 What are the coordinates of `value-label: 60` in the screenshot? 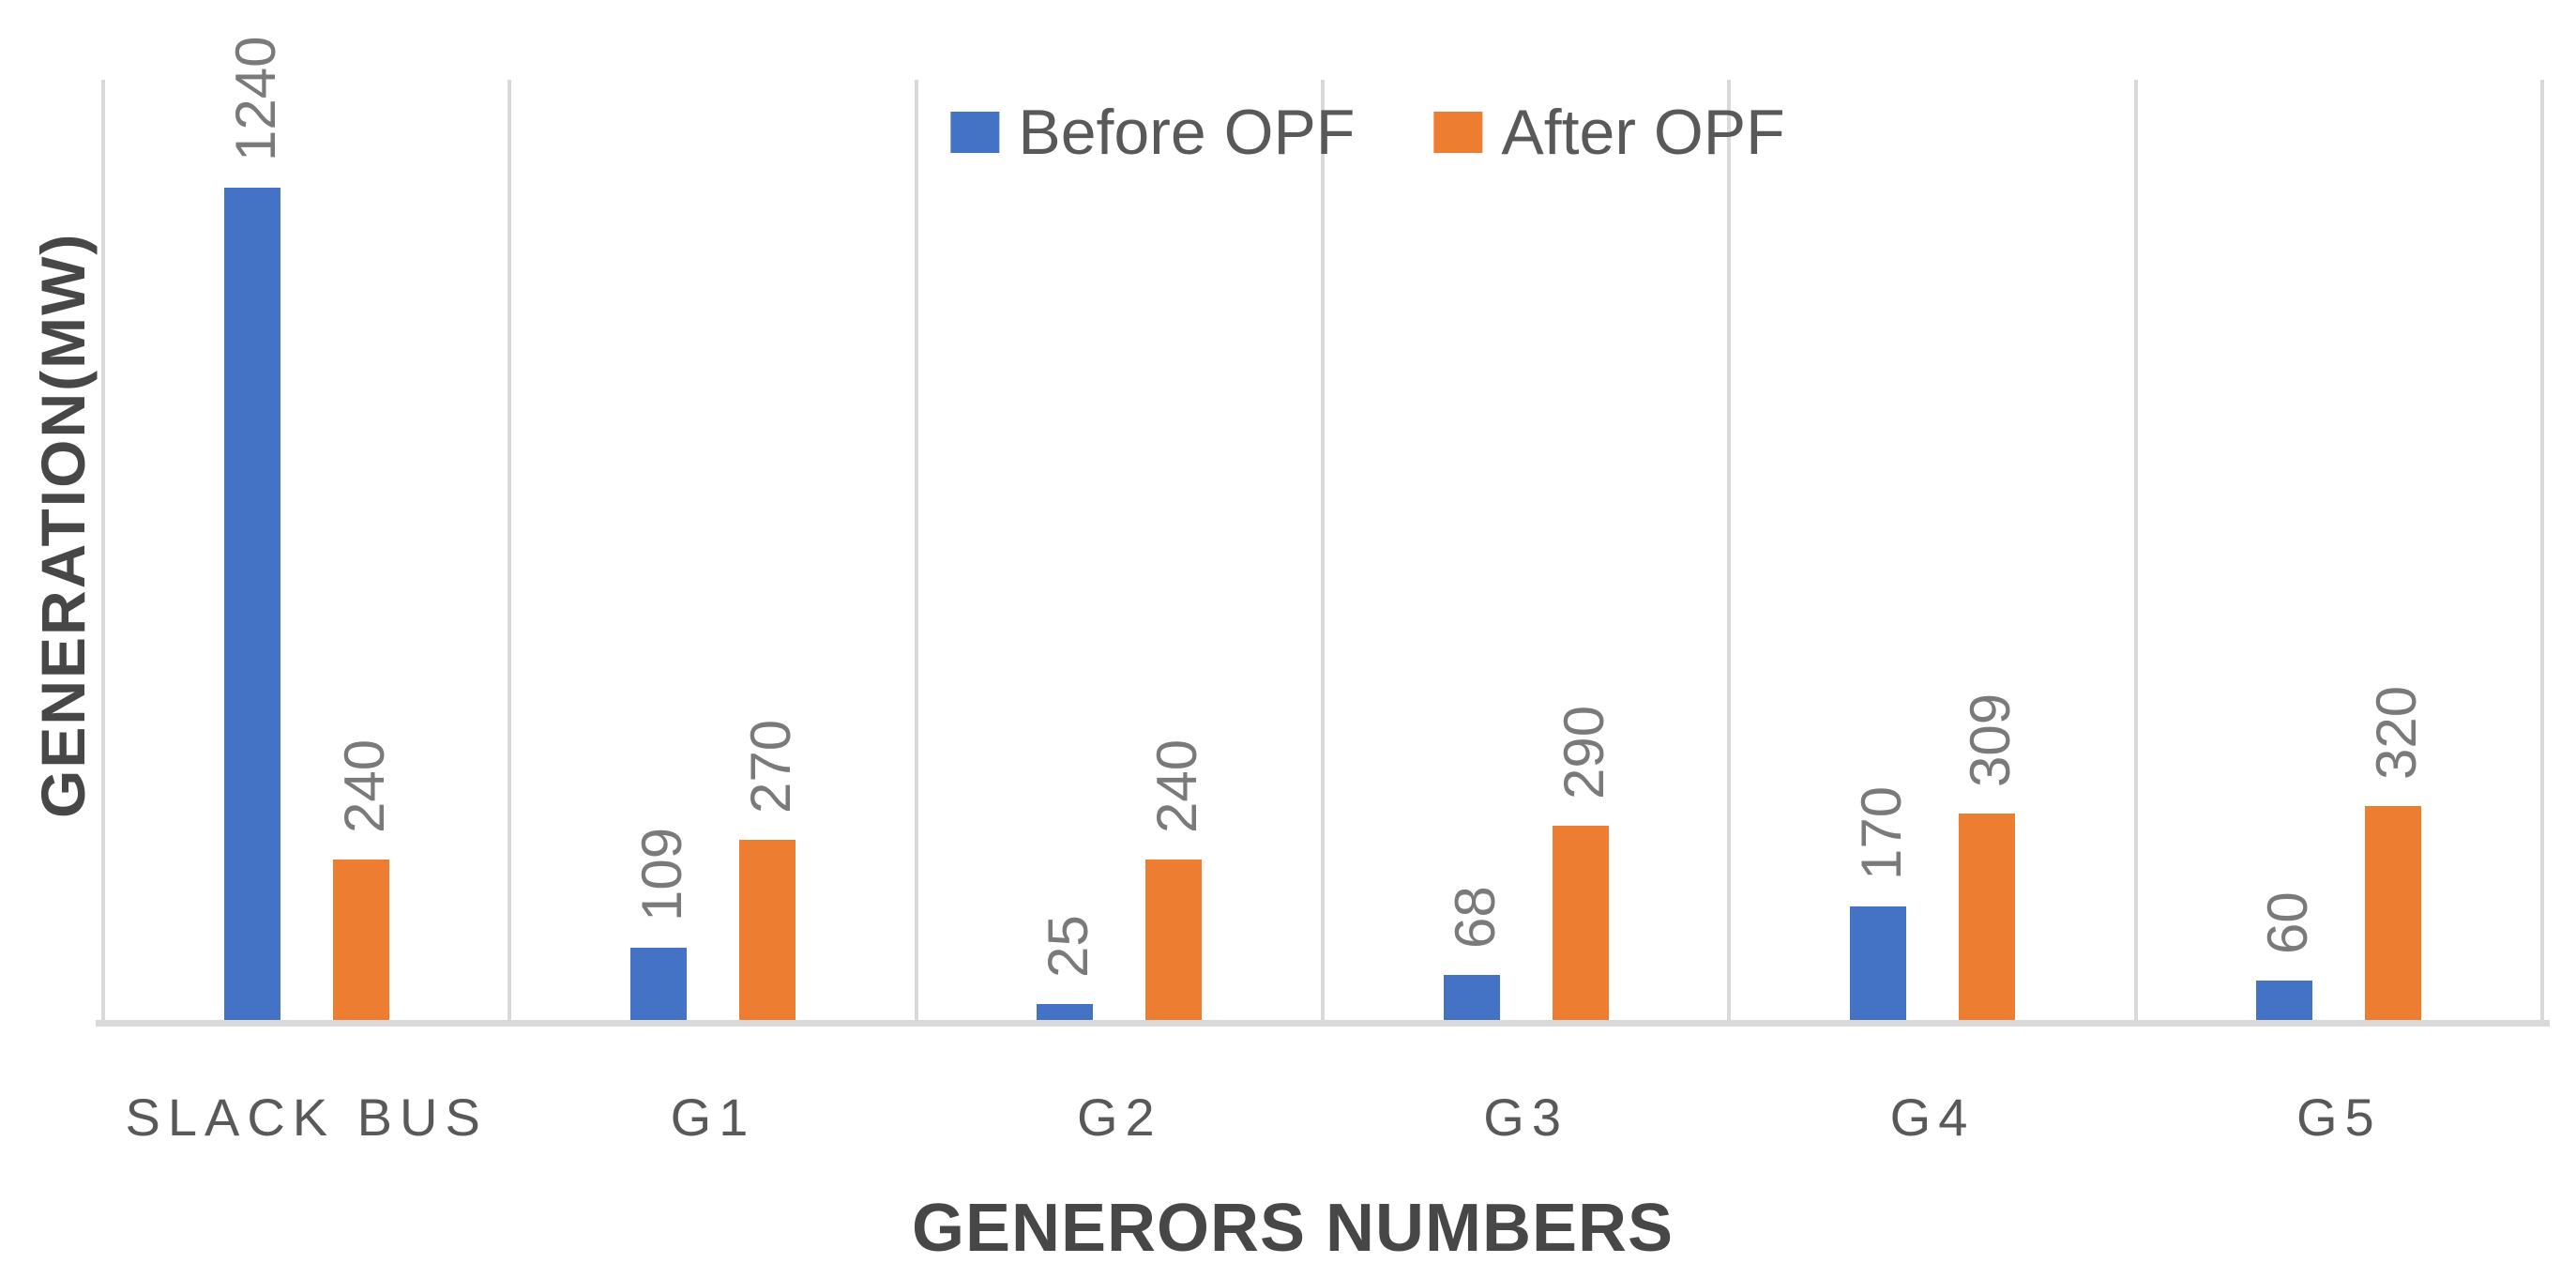 It's located at (2288, 923).